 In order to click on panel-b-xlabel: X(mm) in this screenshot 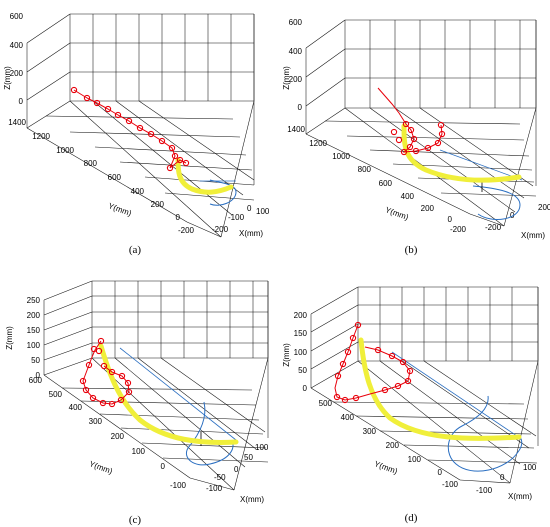, I will do `click(533, 235)`.